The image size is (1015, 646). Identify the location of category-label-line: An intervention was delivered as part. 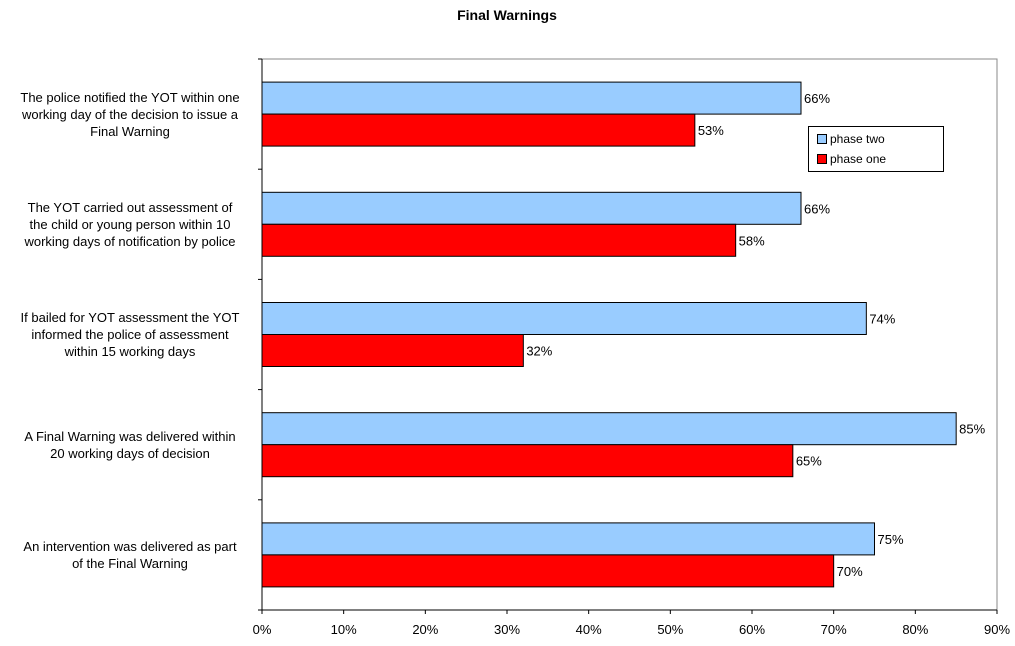
(130, 546).